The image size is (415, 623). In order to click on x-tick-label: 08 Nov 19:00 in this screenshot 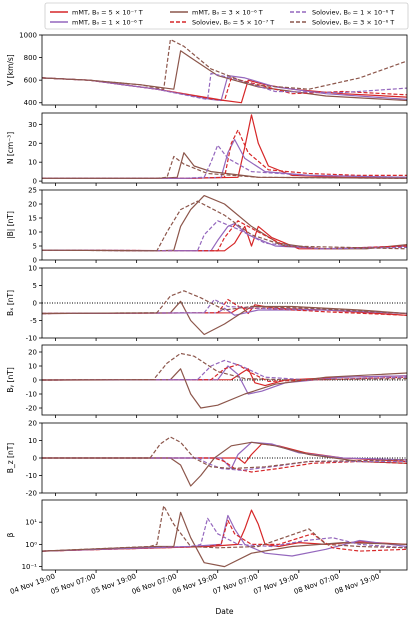, I will do `click(357, 584)`.